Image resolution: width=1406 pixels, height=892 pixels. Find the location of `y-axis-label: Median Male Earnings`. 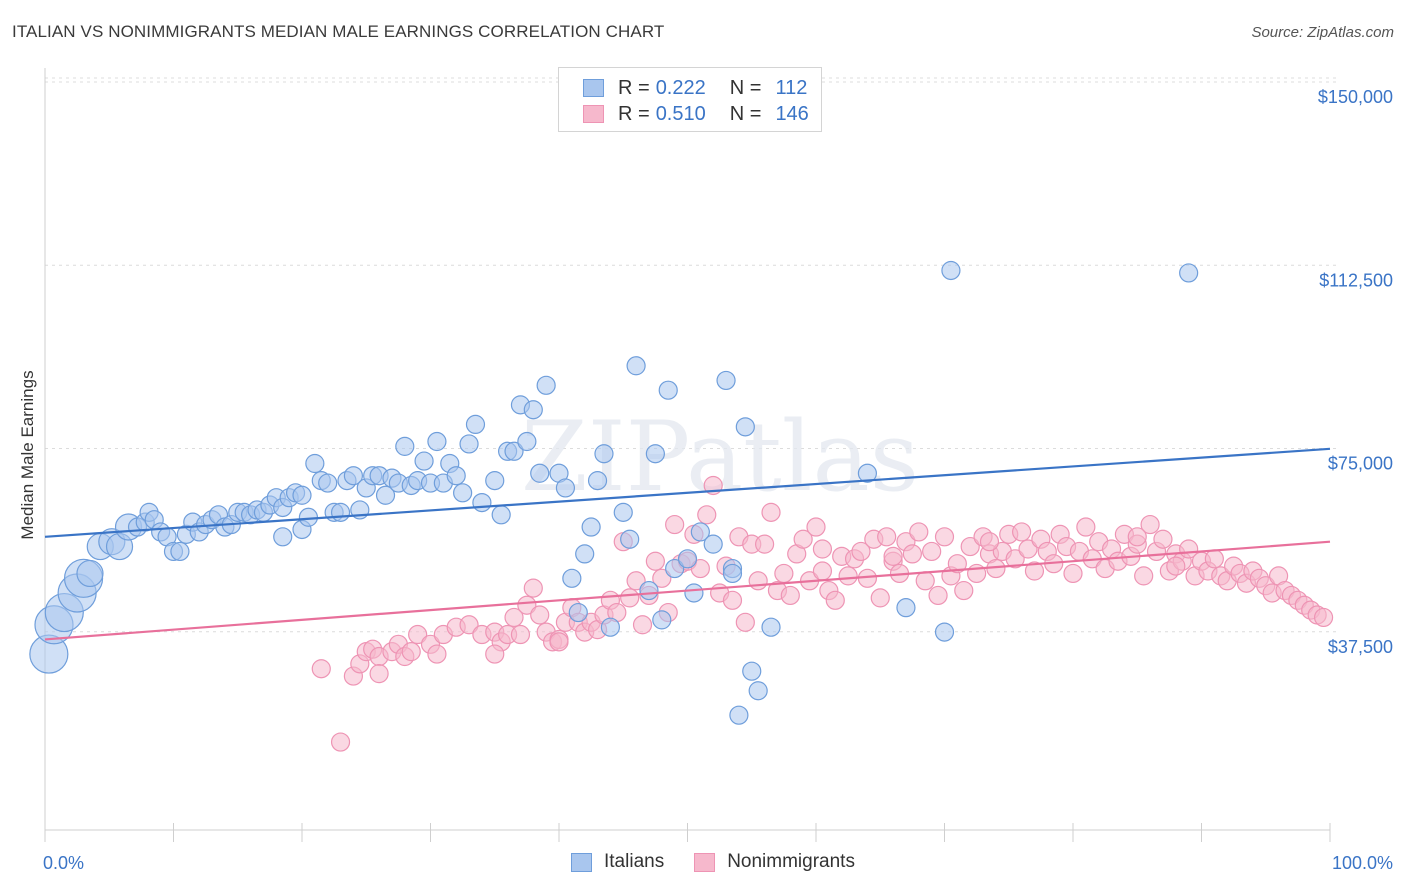

y-axis-label: Median Male Earnings is located at coordinates (27, 454).